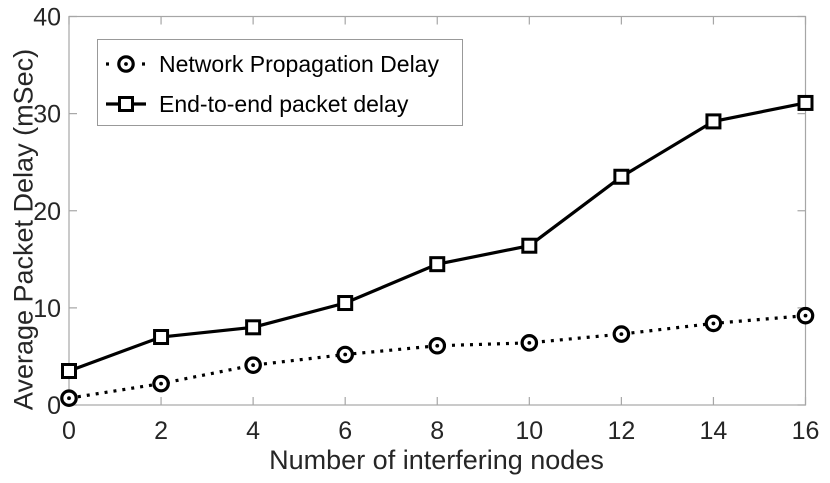 This screenshot has height=483, width=830. I want to click on x-tick-label: 2, so click(161, 431).